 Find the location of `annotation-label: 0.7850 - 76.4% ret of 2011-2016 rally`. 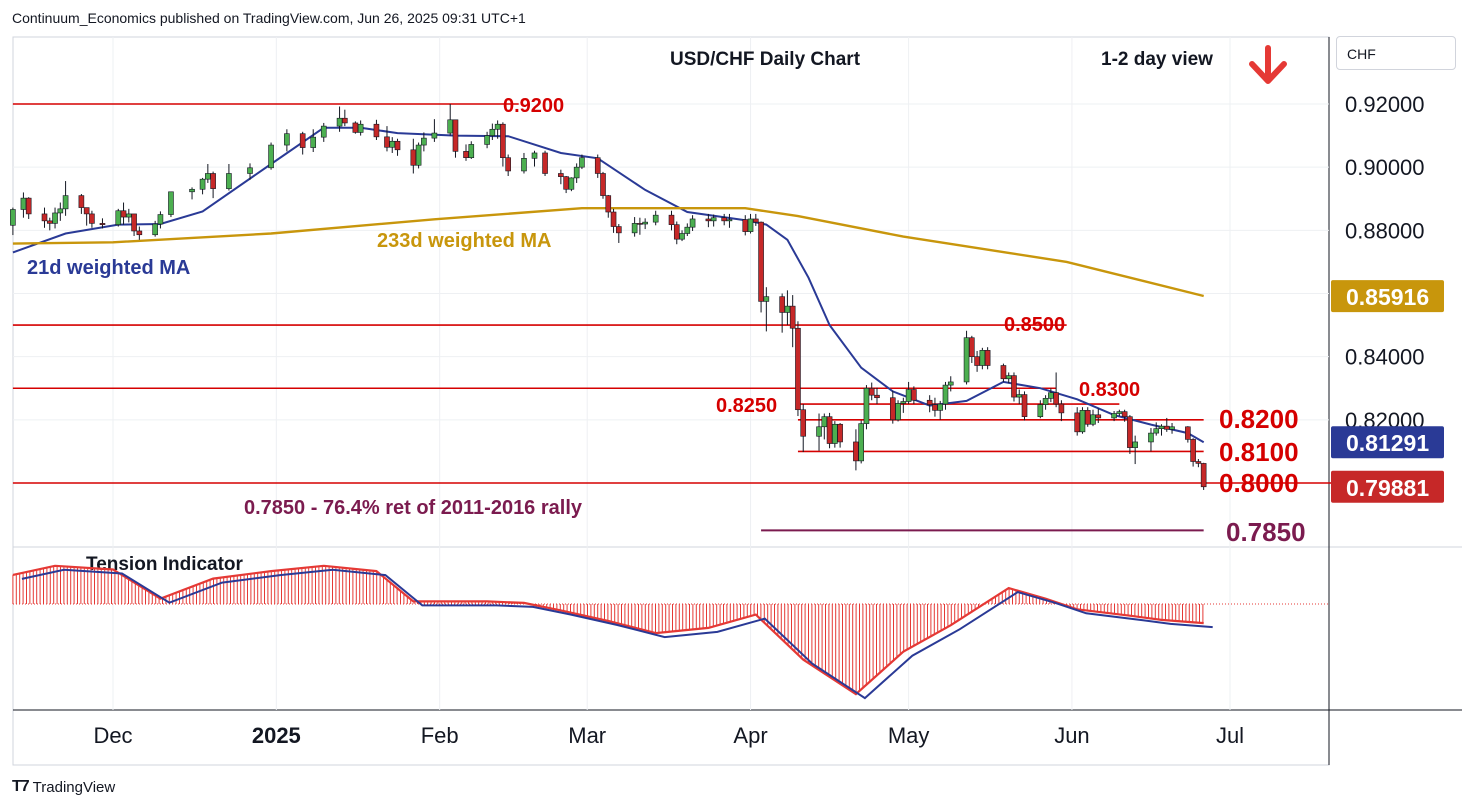

annotation-label: 0.7850 - 76.4% ret of 2011-2016 rally is located at coordinates (413, 508).